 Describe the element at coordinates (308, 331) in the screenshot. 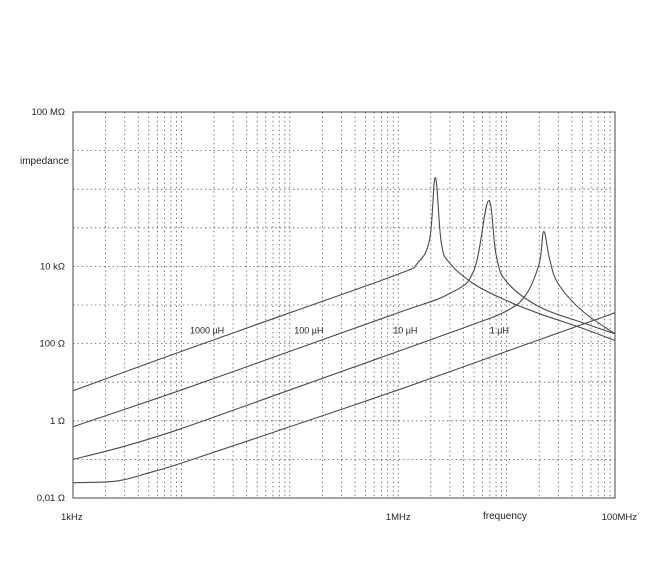

I see `series-label-2: 100 µH` at that location.